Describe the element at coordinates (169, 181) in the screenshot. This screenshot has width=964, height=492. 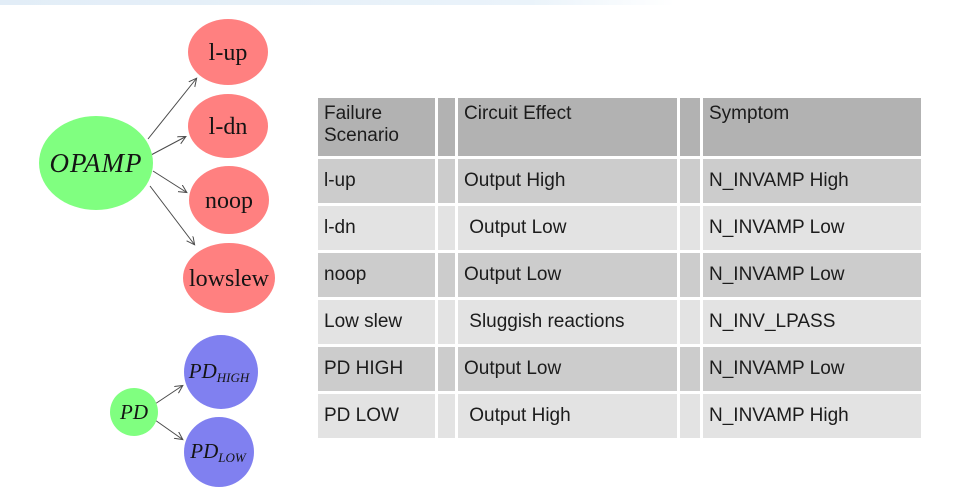
I see `edge-opamp-noop` at that location.